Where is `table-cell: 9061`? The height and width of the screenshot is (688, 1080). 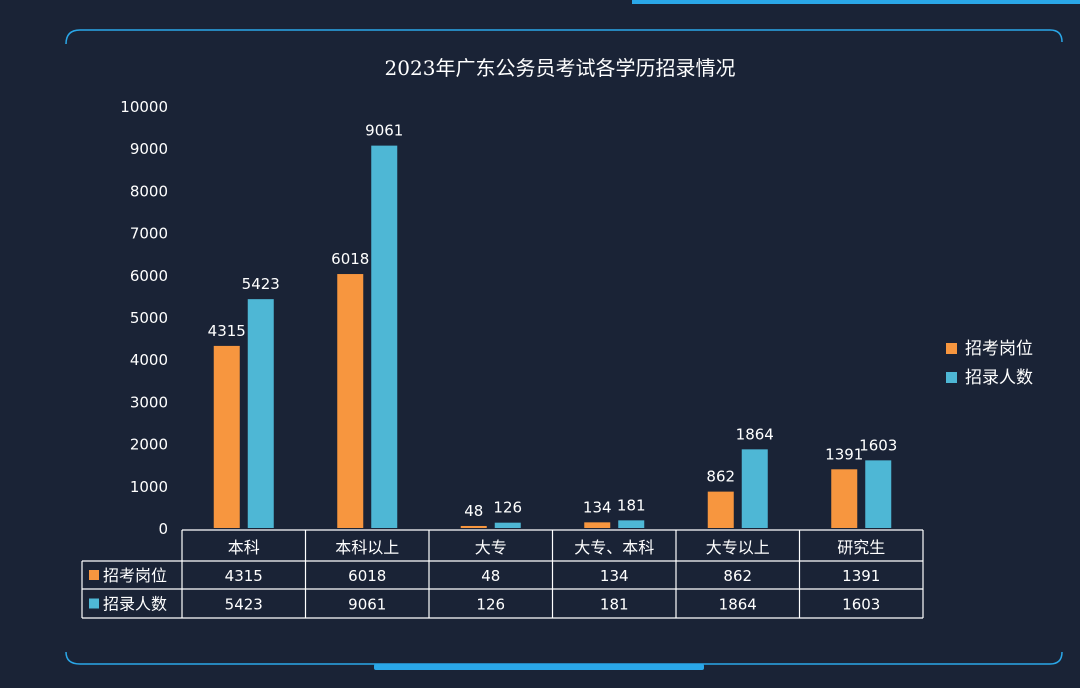 table-cell: 9061 is located at coordinates (367, 605).